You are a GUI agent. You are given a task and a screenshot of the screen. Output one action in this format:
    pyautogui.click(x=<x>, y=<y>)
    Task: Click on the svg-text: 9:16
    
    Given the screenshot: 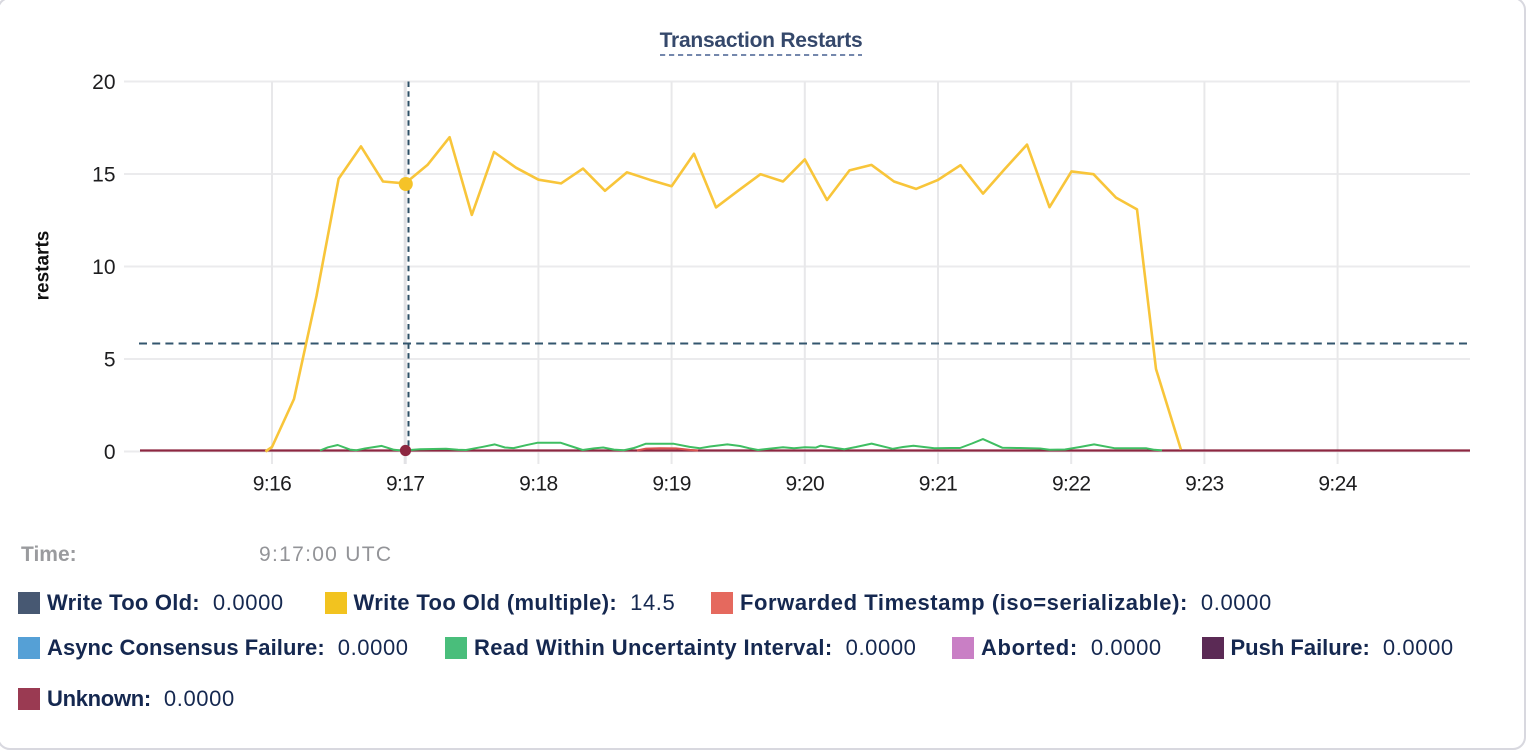 What is the action you would take?
    pyautogui.click(x=272, y=484)
    